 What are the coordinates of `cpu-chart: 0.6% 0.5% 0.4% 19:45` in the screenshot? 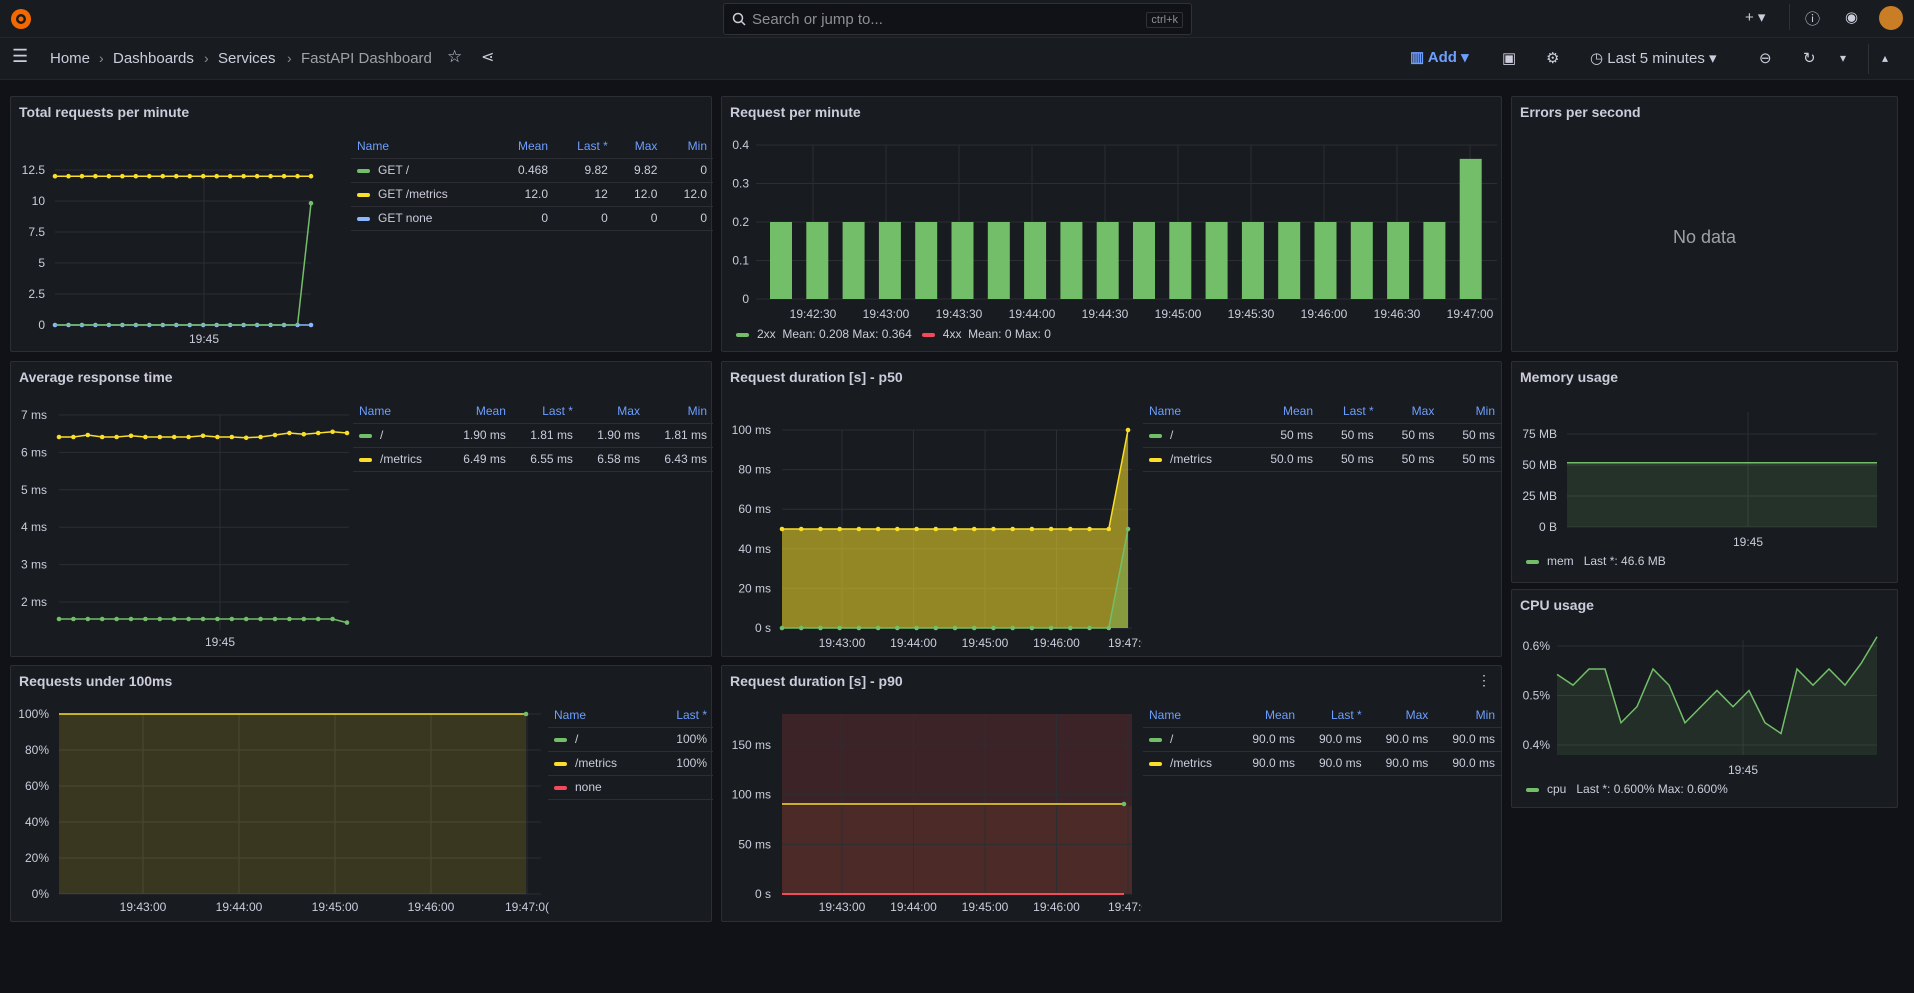 It's located at (1705, 685).